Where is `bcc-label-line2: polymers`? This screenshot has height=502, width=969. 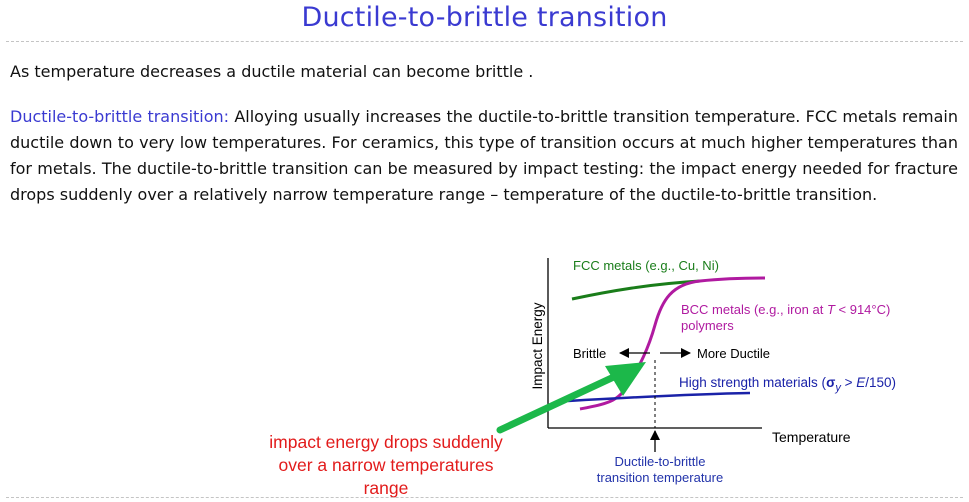
bcc-label-line2: polymers is located at coordinates (707, 325).